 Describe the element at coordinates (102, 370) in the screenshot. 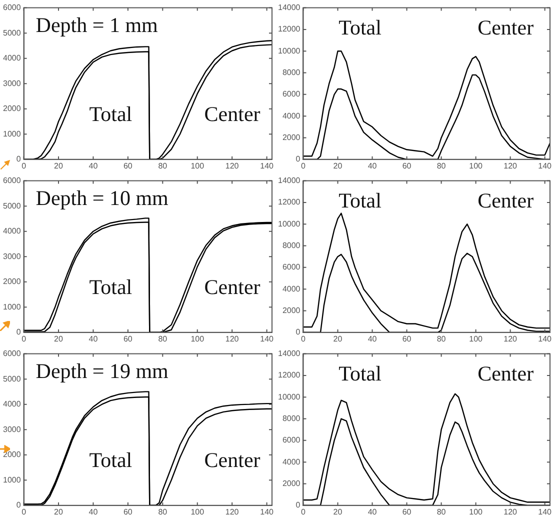

I see `chart-title: Depth = 19 mm` at that location.